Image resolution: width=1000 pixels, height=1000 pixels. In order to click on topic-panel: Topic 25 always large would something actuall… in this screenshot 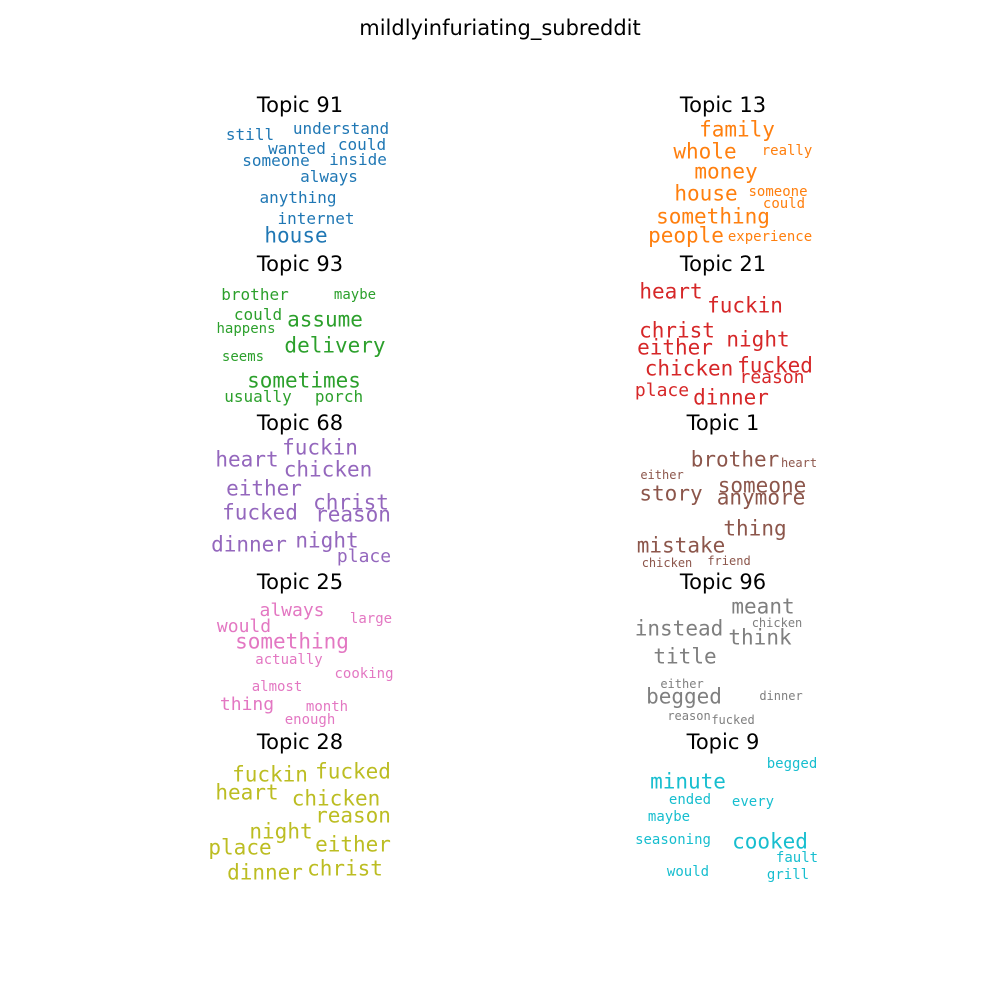, I will do `click(300, 649)`.